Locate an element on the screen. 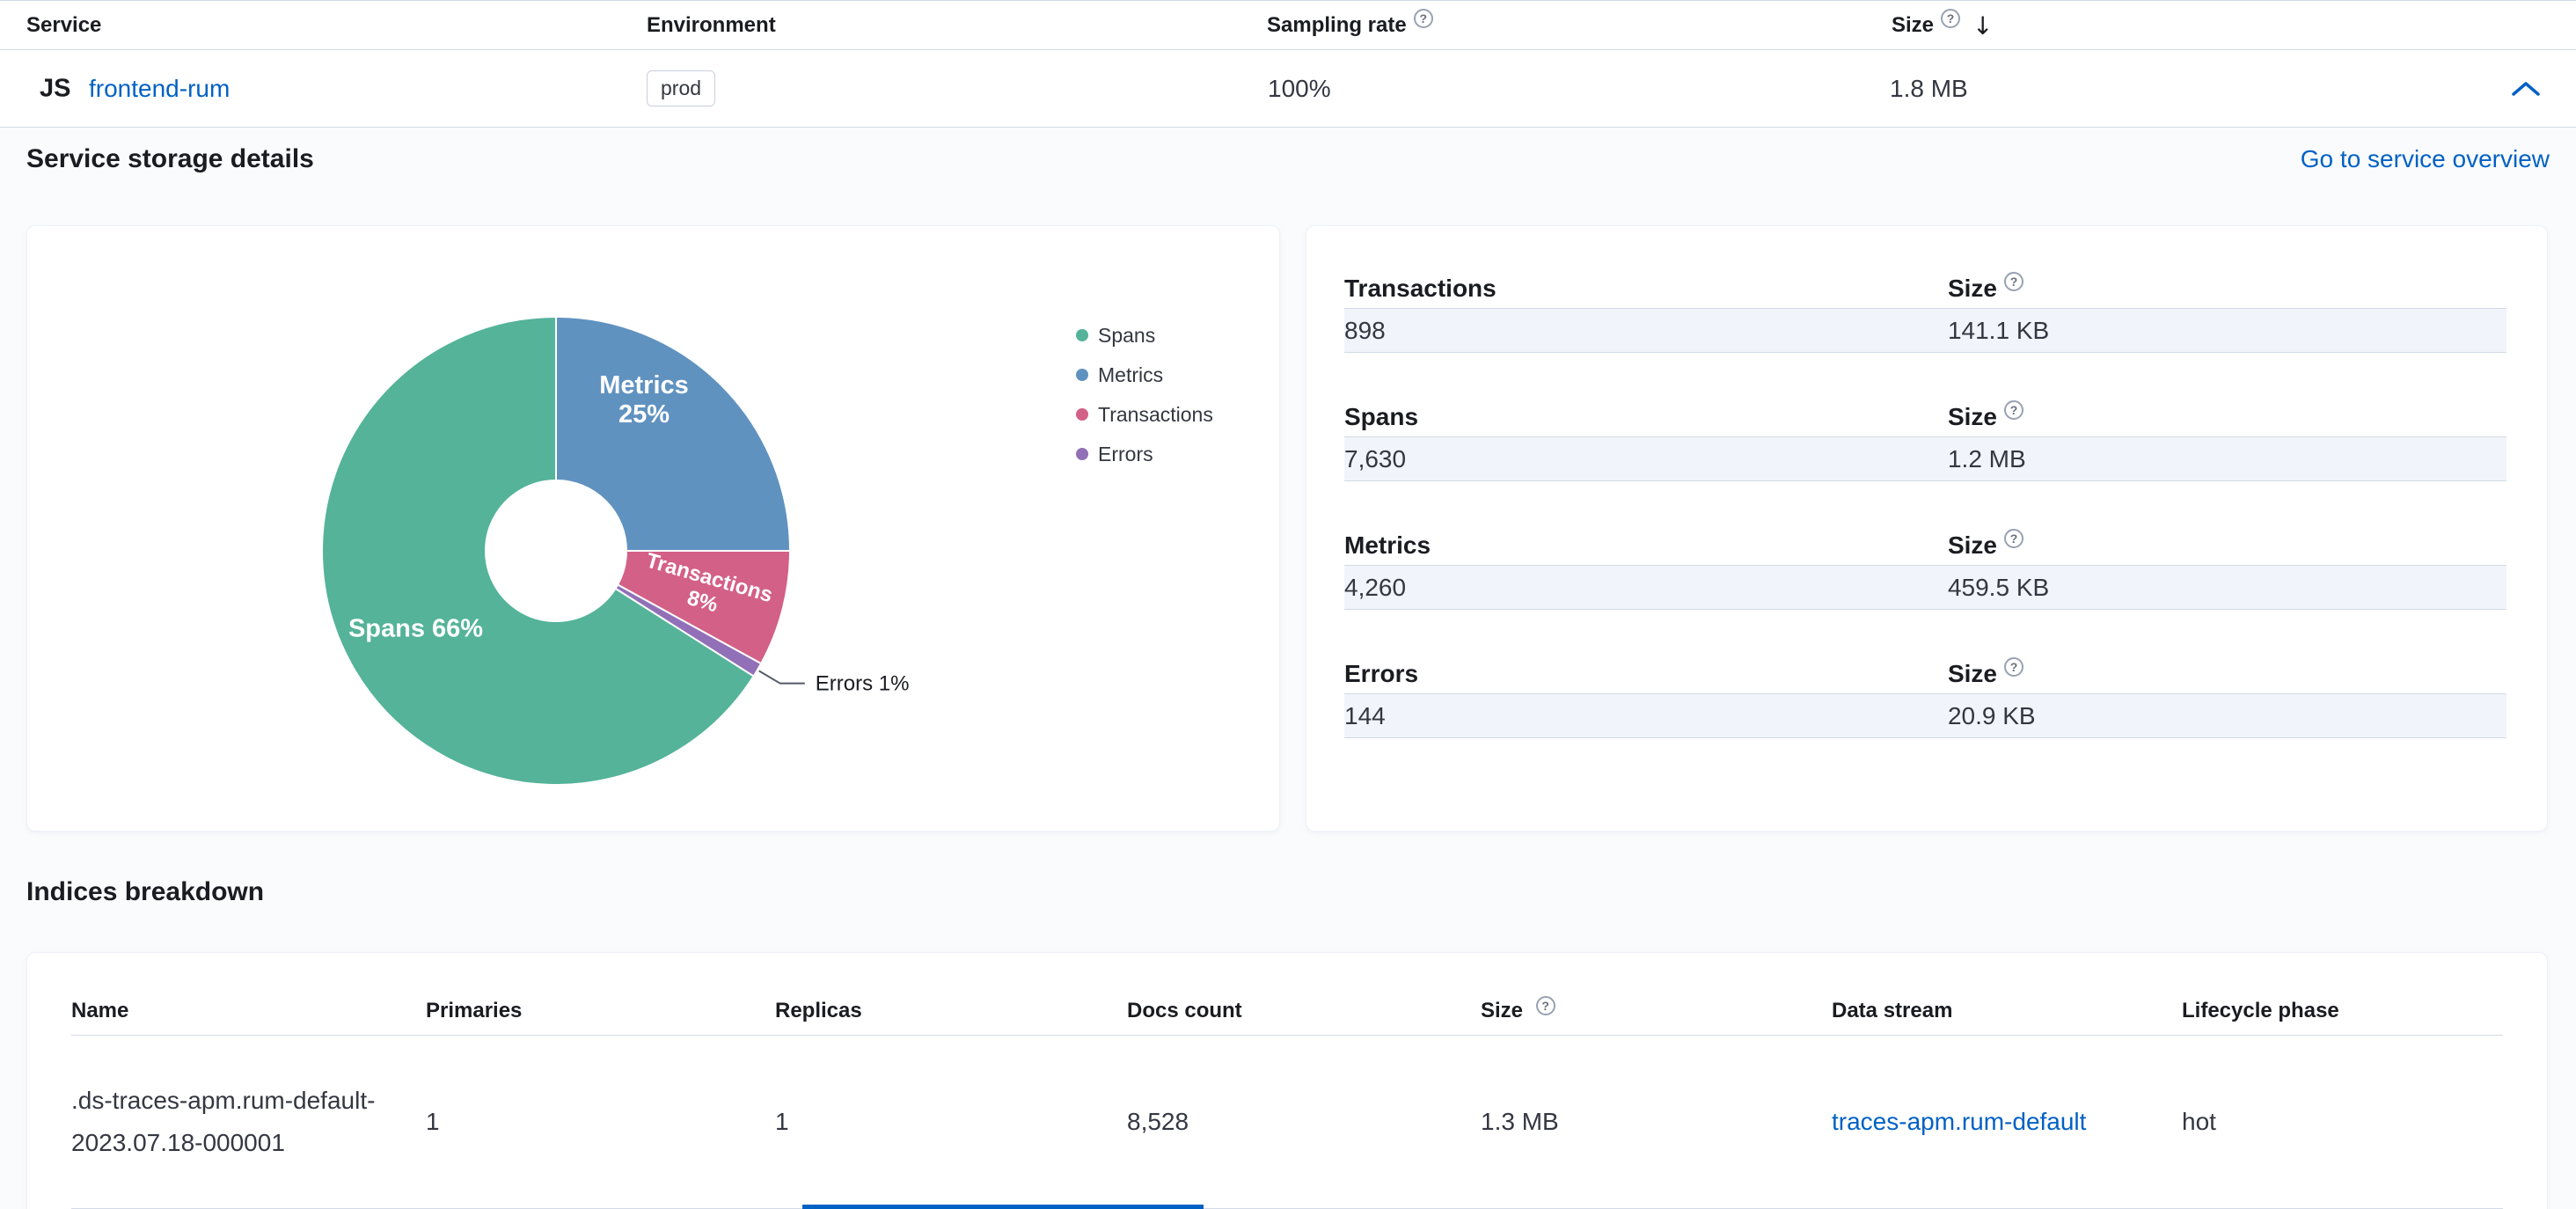 Image resolution: width=2576 pixels, height=1209 pixels. indices-breakdown-title: Indices breakdown is located at coordinates (145, 891).